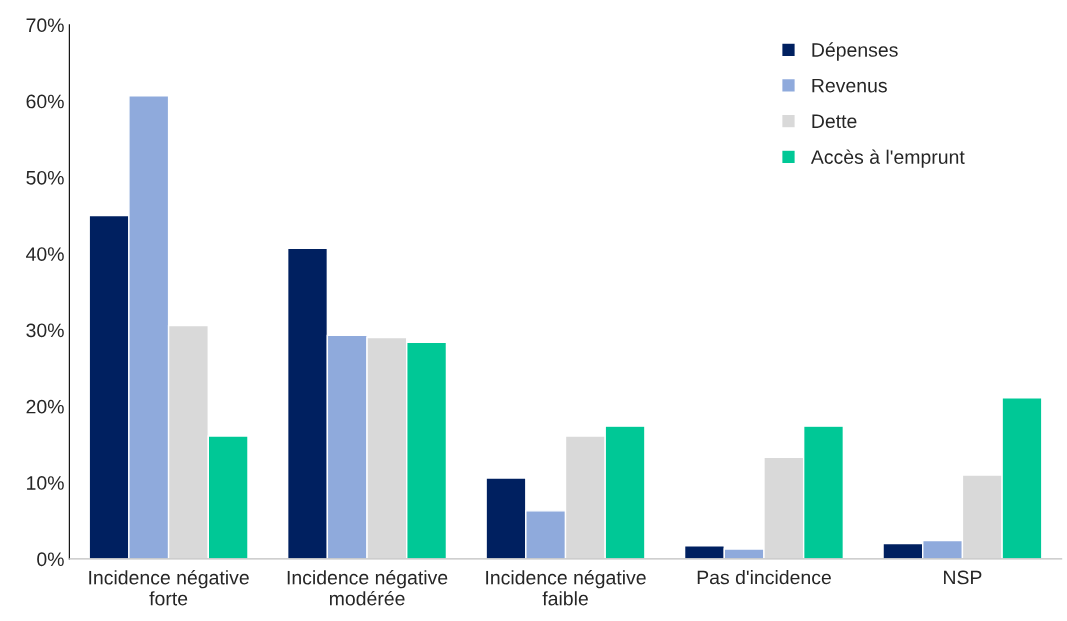  I want to click on x-tick-label: Pas d'incidence, so click(764, 577).